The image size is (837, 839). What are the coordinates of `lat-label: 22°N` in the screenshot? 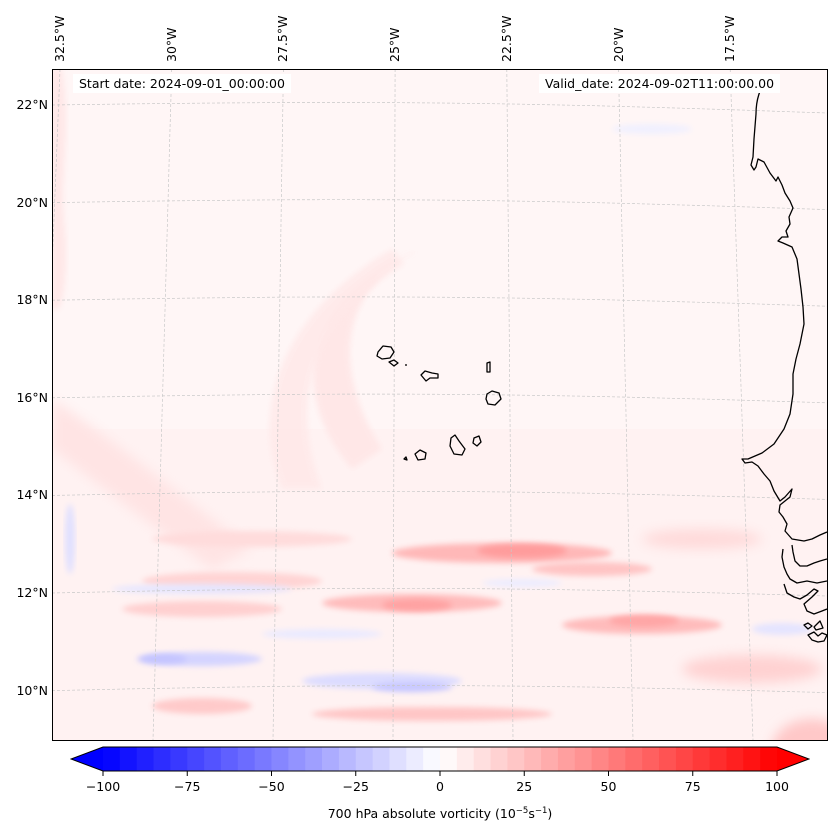 It's located at (32, 104).